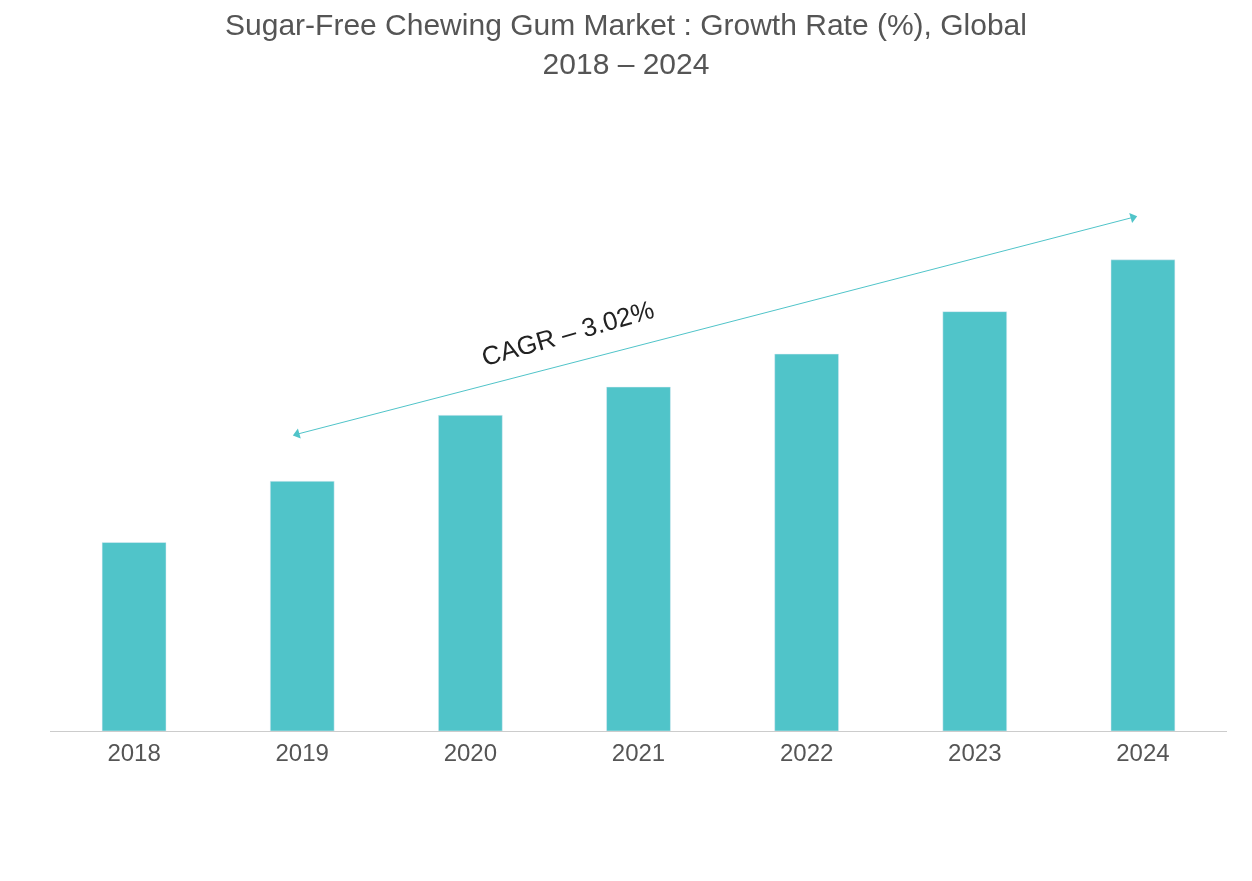 The height and width of the screenshot is (881, 1252). I want to click on x-tick-label: 2023, so click(975, 752).